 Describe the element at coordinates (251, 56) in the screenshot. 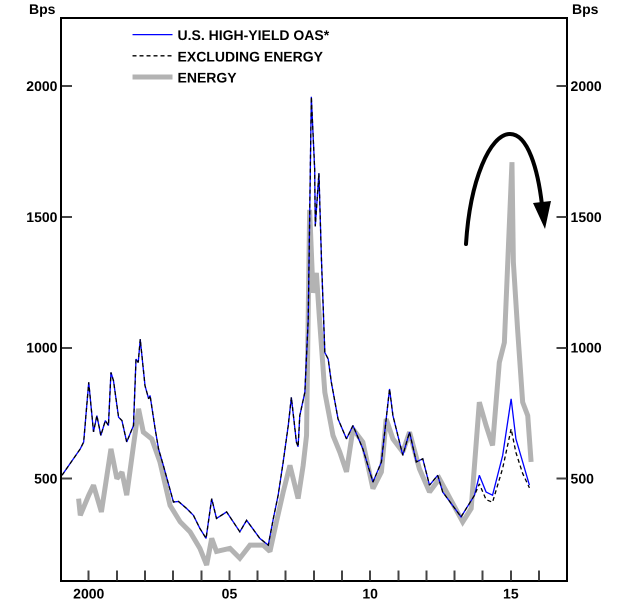

I see `legend-label: EXCLUDING ENERGY` at that location.